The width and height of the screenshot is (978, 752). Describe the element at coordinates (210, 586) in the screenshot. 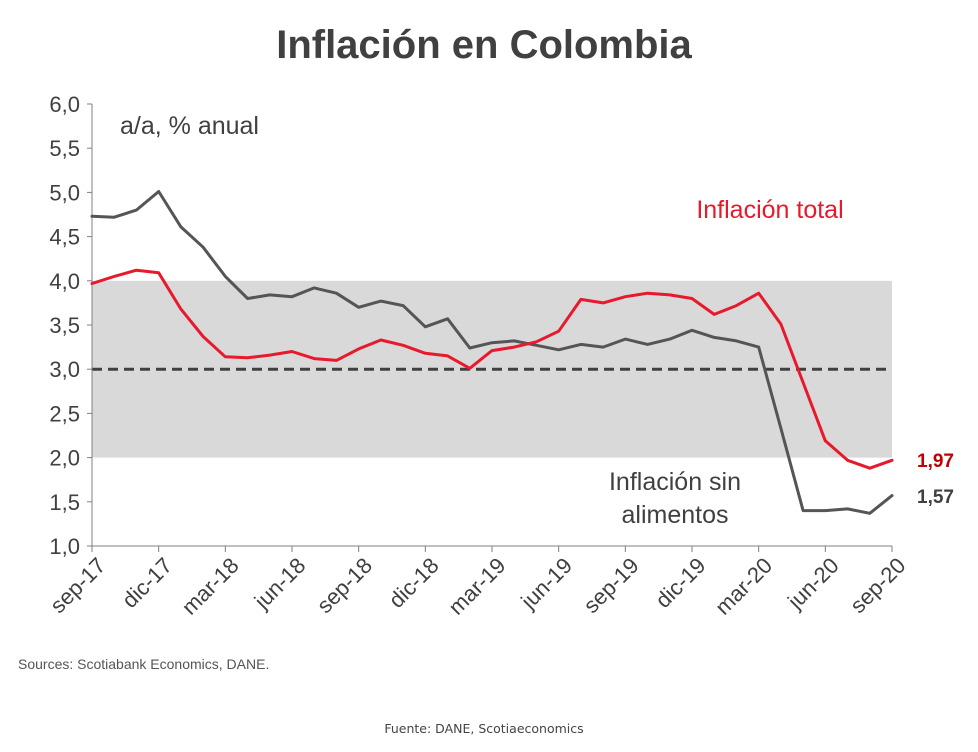

I see `x-tick-label: mar-18` at that location.